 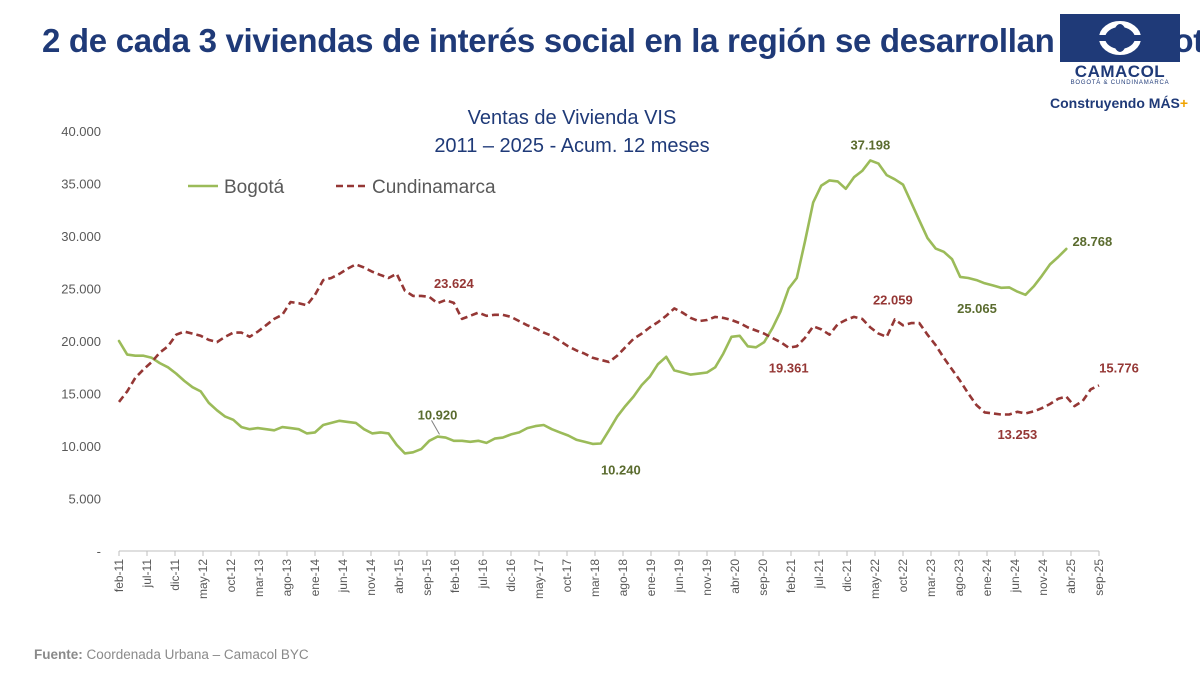 I want to click on x-tick-label: ago-13, so click(x=287, y=578).